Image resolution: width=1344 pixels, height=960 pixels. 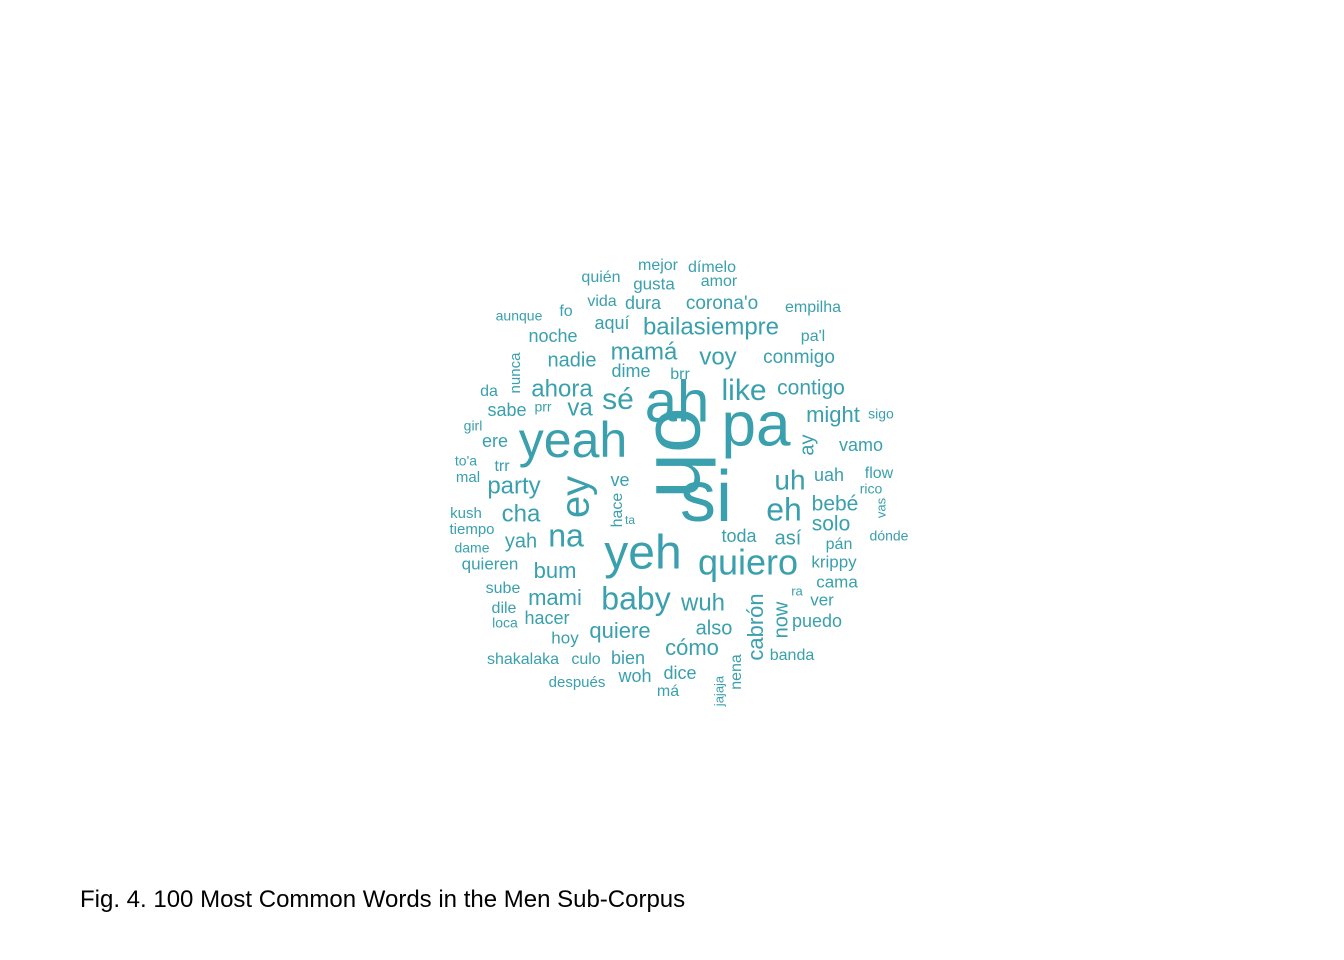 What do you see at coordinates (835, 504) in the screenshot?
I see `word-cloud-word: bebé` at bounding box center [835, 504].